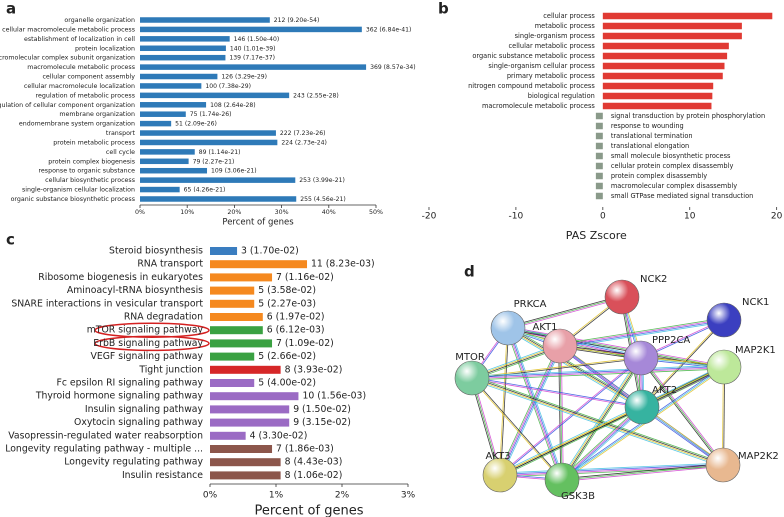 This screenshot has width=784, height=517. What do you see at coordinates (140, 212) in the screenshot?
I see `x-tick-label: 0%` at bounding box center [140, 212].